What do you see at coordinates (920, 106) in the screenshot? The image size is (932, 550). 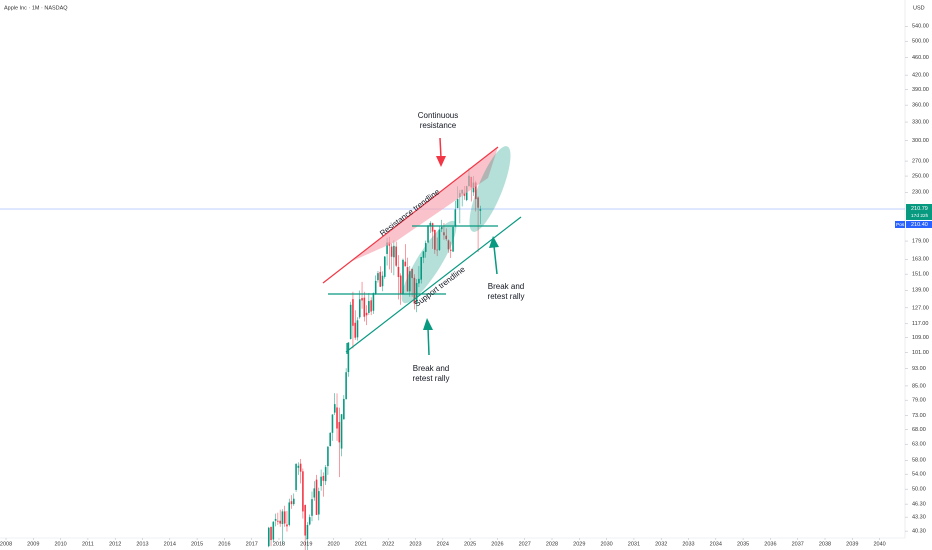 I see `y-tick-label: 360.00` at bounding box center [920, 106].